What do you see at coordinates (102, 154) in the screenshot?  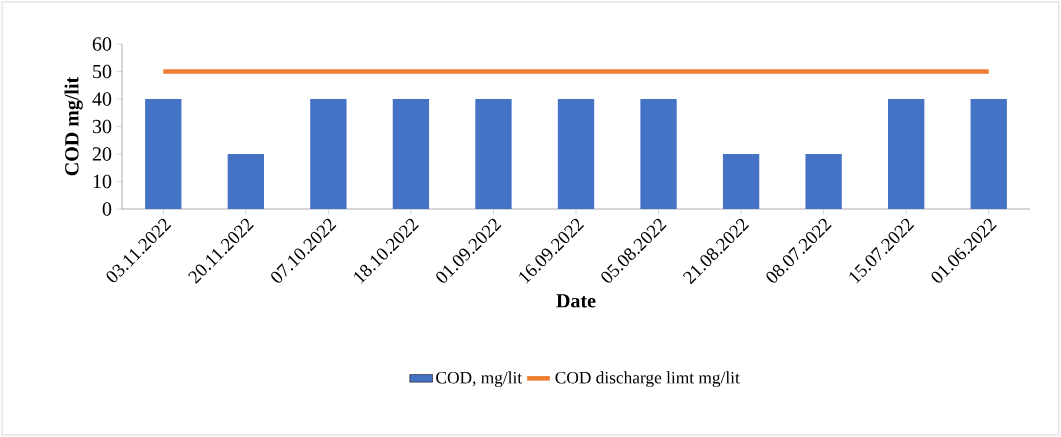 I see `y-tick-label: 20` at bounding box center [102, 154].